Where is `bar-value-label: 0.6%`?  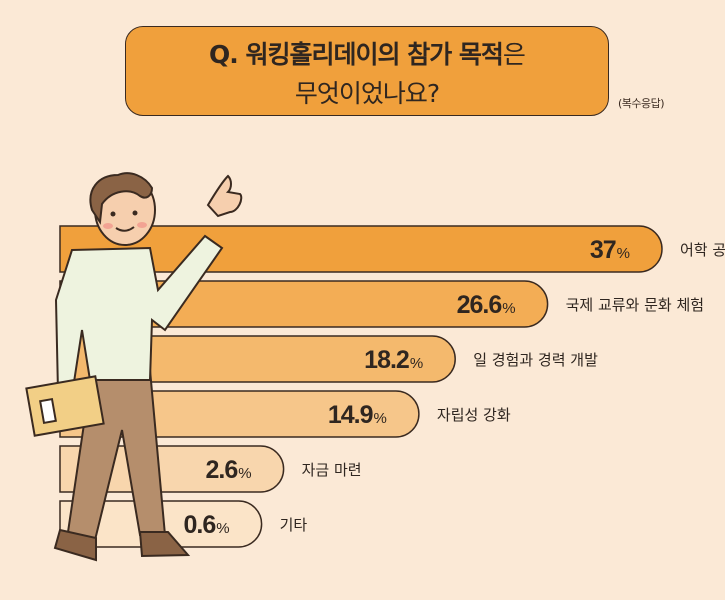
bar-value-label: 0.6% is located at coordinates (206, 525).